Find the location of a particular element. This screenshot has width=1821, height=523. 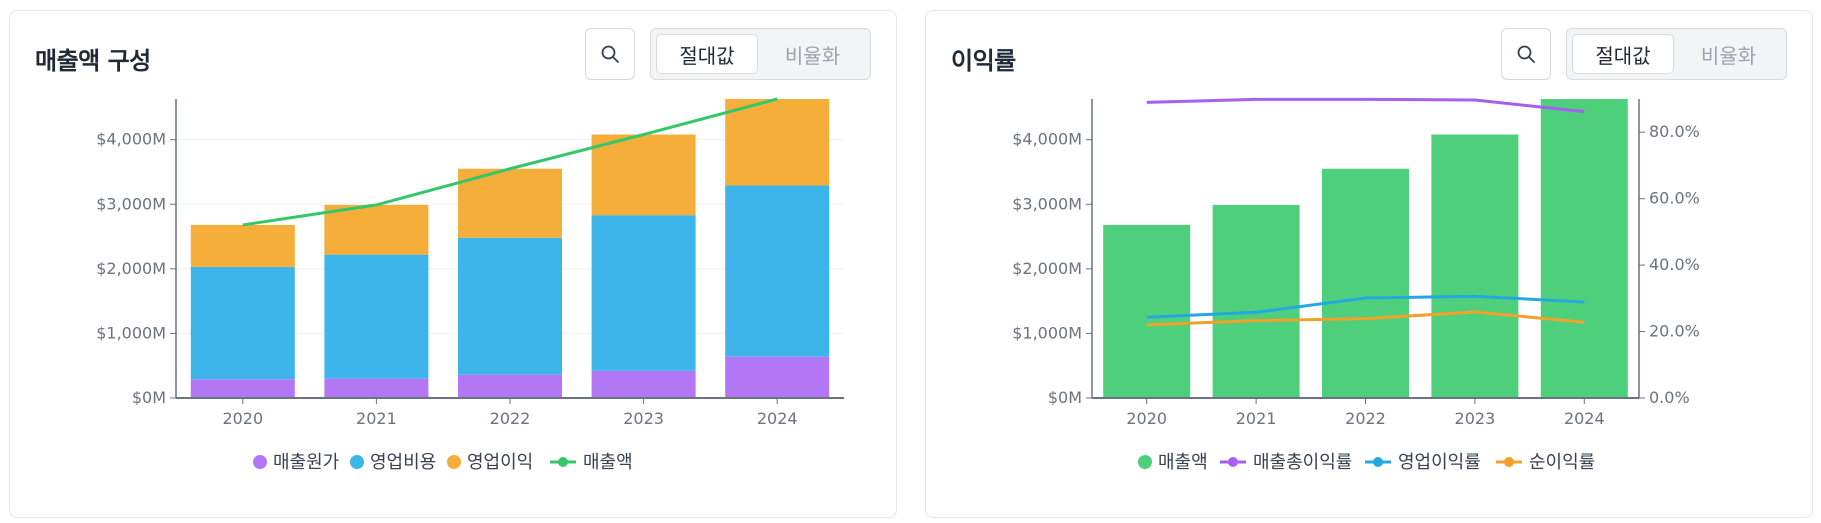

bar-영업비용-2023 is located at coordinates (643, 293).